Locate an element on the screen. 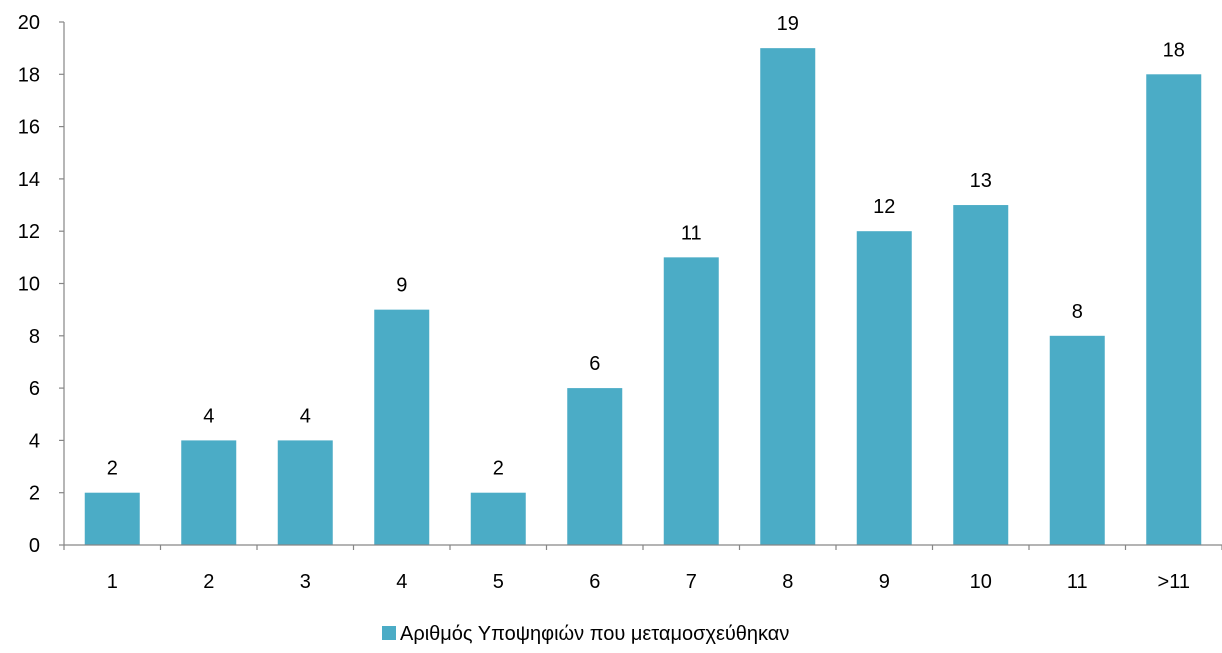 This screenshot has width=1222, height=653. y-tick-label: 8 is located at coordinates (34, 337).